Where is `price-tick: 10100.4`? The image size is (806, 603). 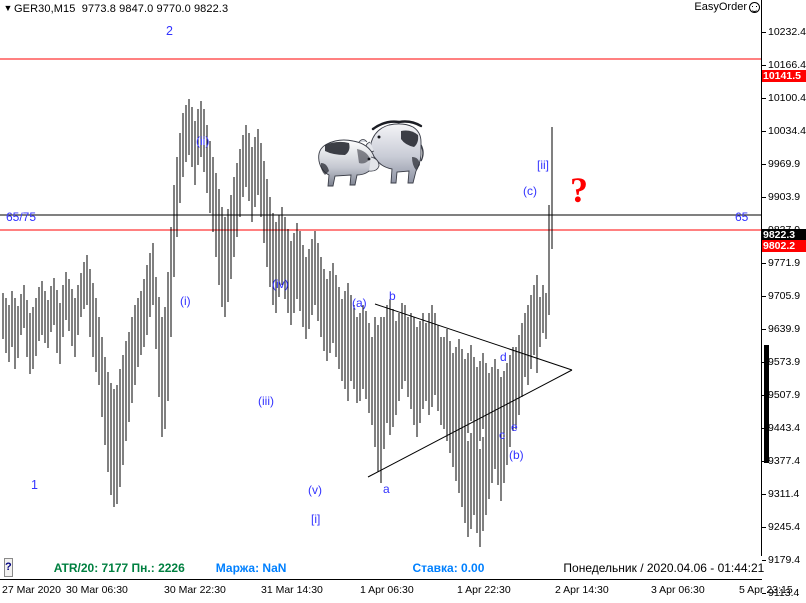
price-tick: 10100.4 is located at coordinates (784, 98).